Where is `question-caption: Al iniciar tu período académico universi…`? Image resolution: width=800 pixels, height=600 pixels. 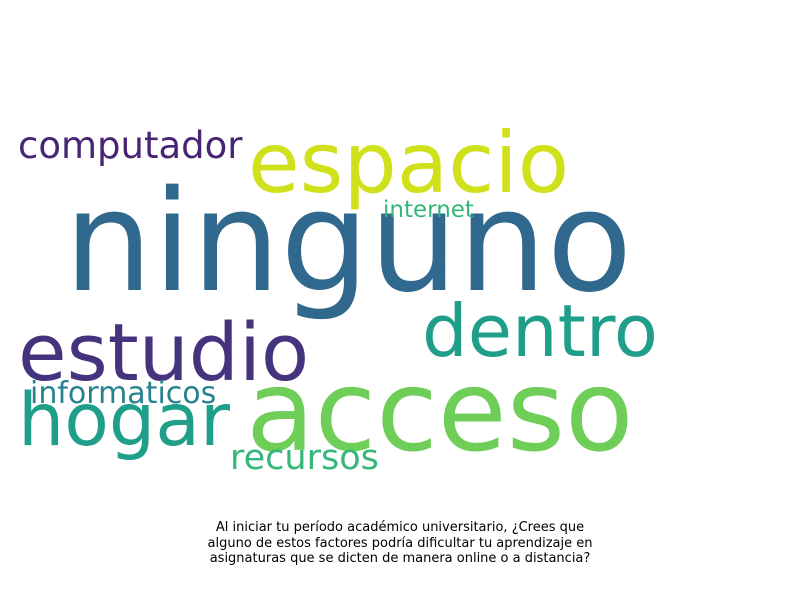 question-caption: Al iniciar tu período académico universi… is located at coordinates (400, 543).